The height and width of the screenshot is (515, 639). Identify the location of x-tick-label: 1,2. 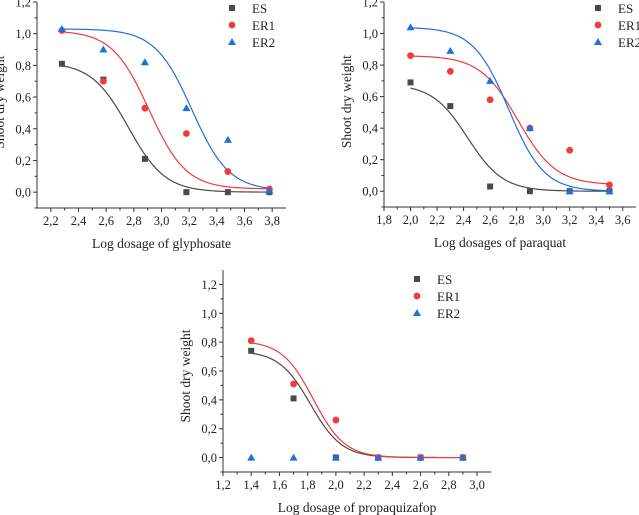
(223, 485).